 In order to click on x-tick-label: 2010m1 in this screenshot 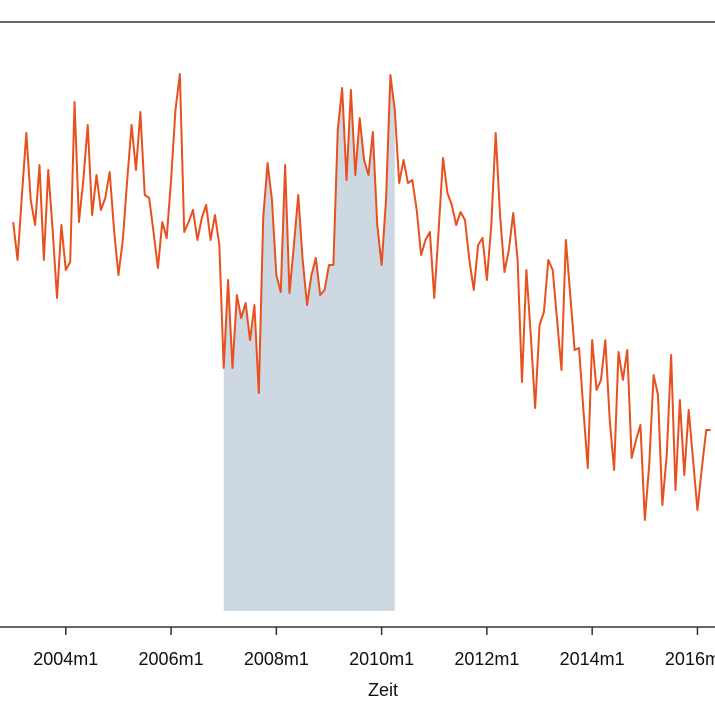, I will do `click(381, 659)`.